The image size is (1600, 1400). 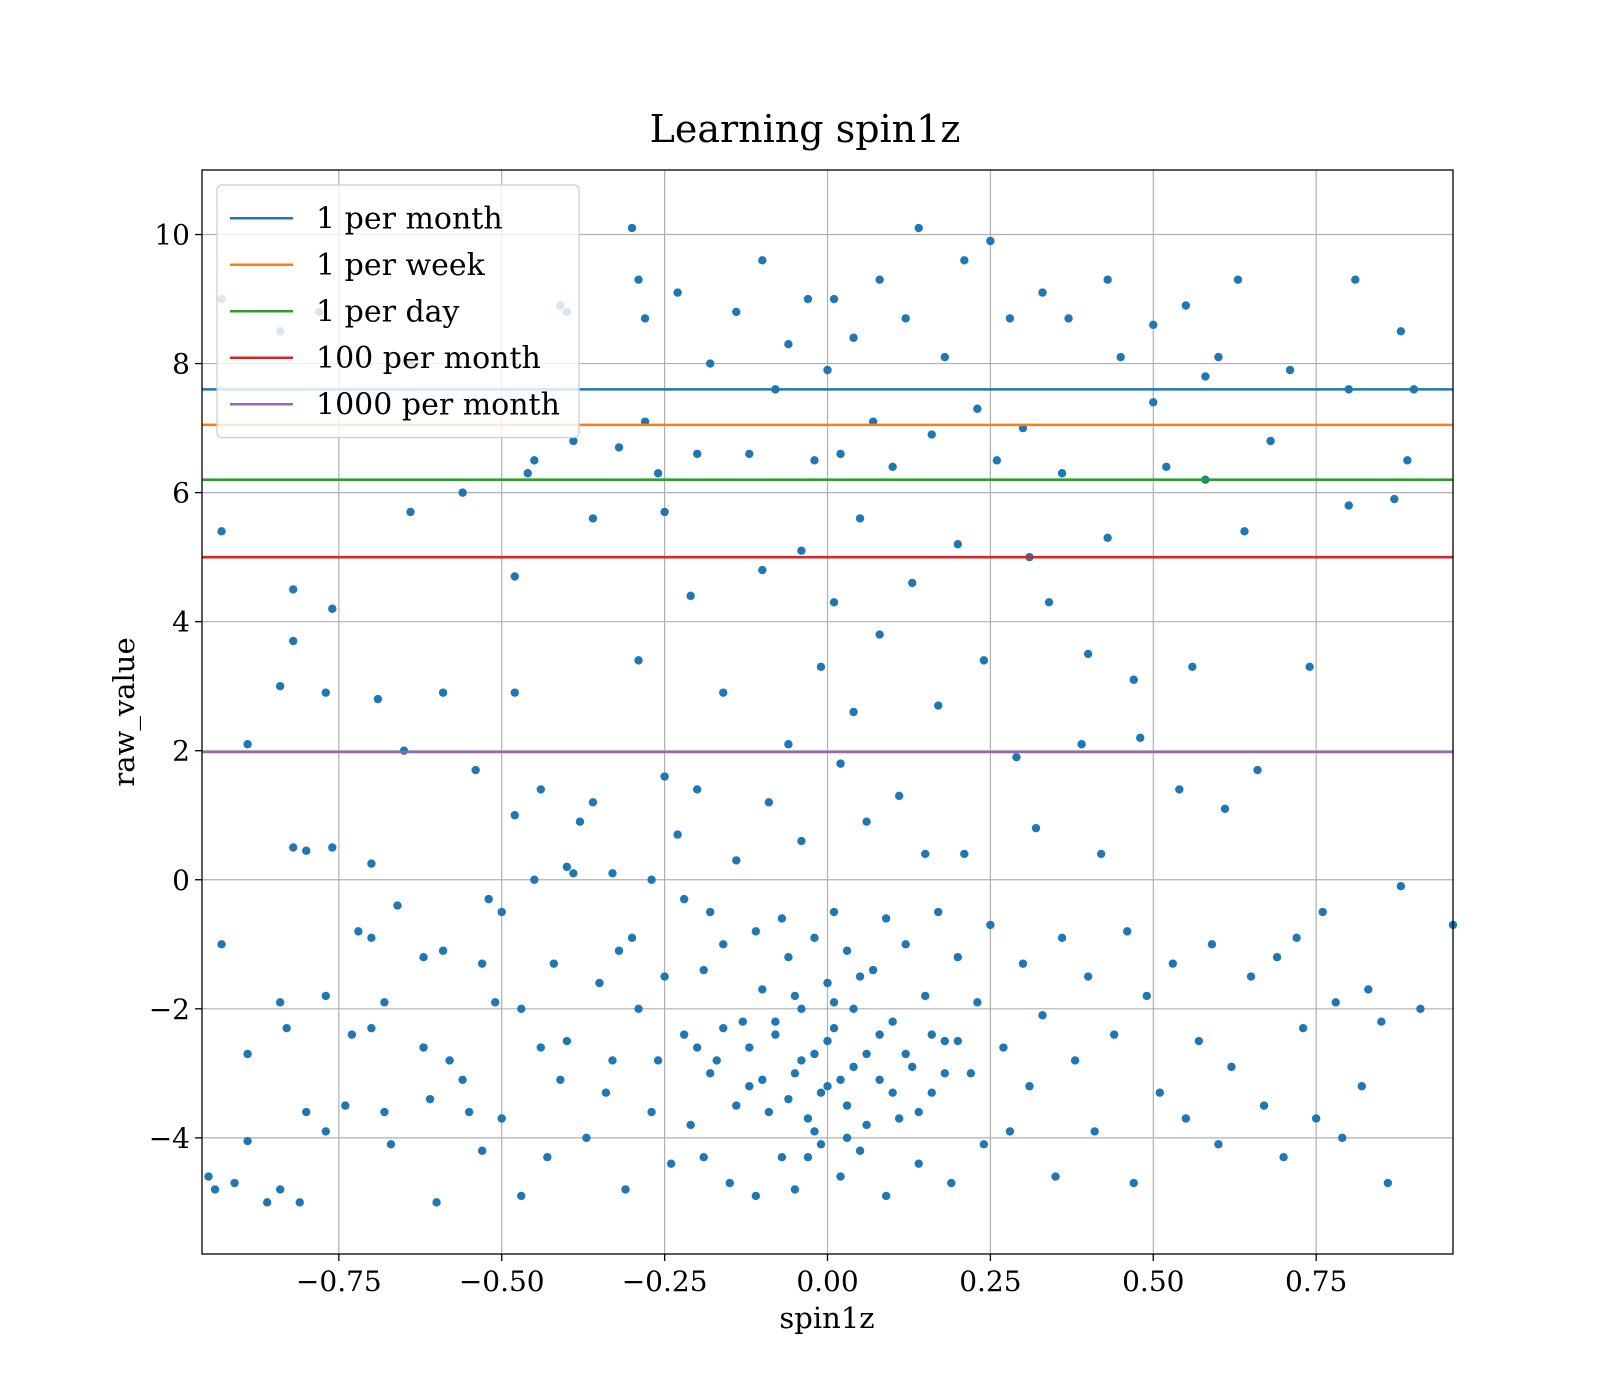 What do you see at coordinates (502, 1281) in the screenshot?
I see `x-tick-label: −0.50` at bounding box center [502, 1281].